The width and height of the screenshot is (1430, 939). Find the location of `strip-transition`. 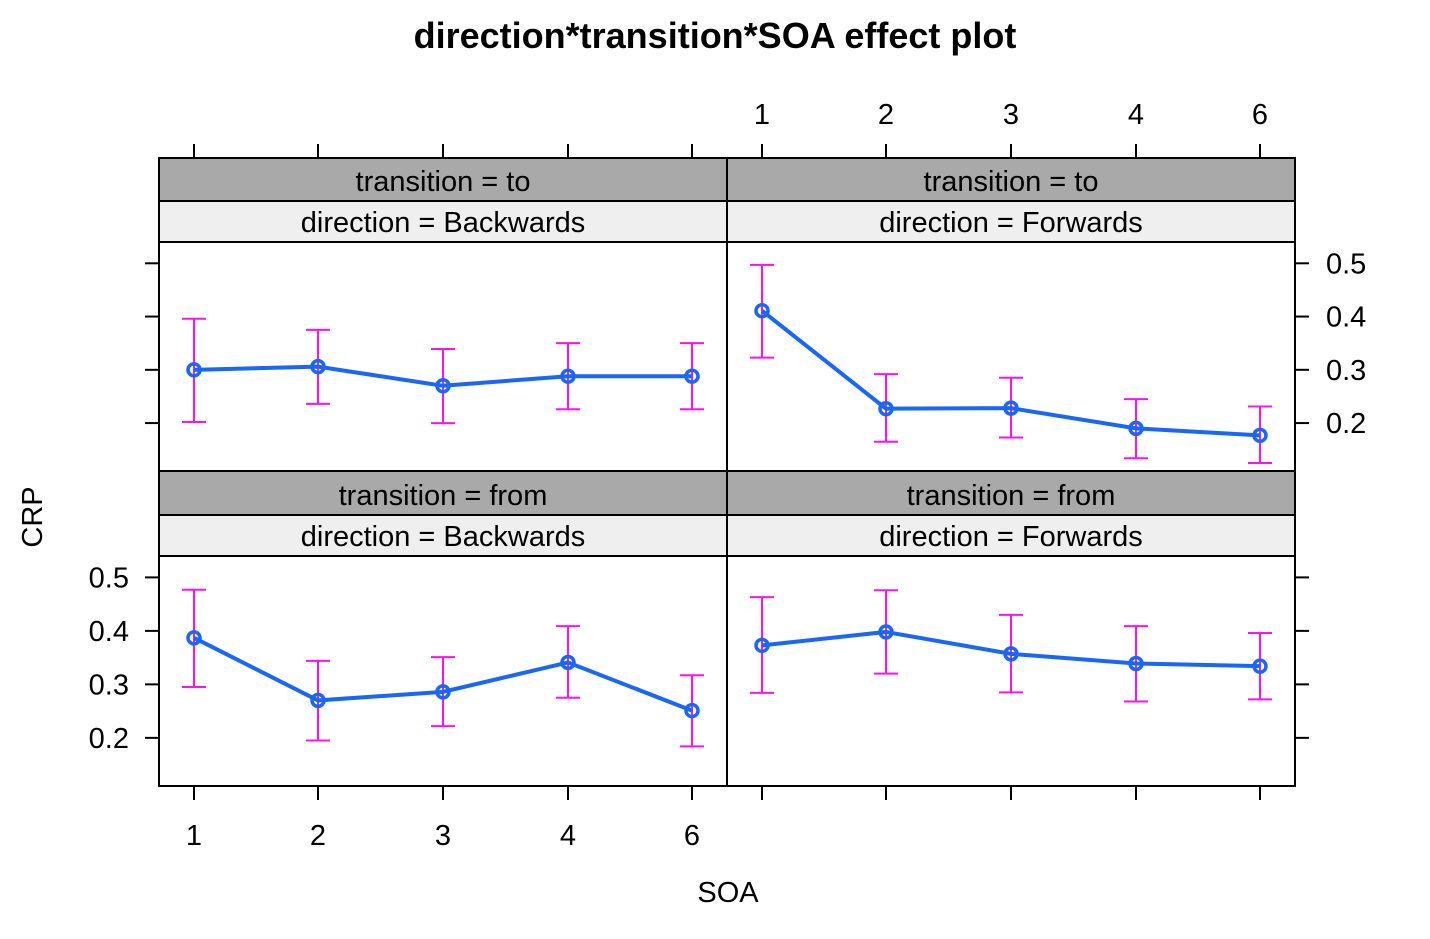

strip-transition is located at coordinates (443, 179).